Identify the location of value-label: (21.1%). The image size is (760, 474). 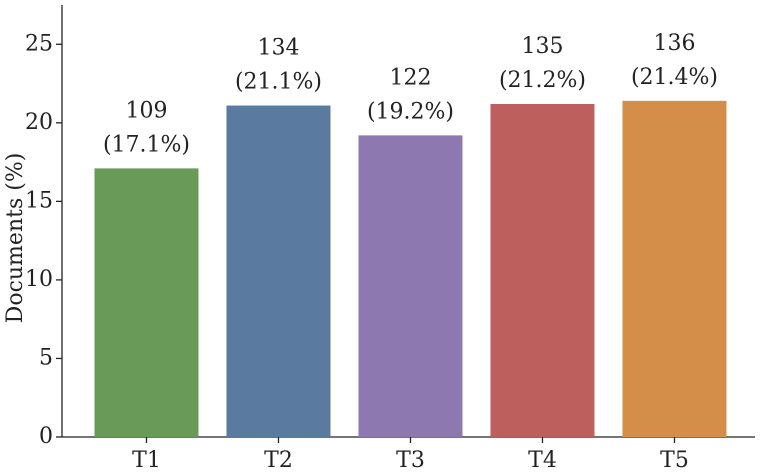
(278, 82).